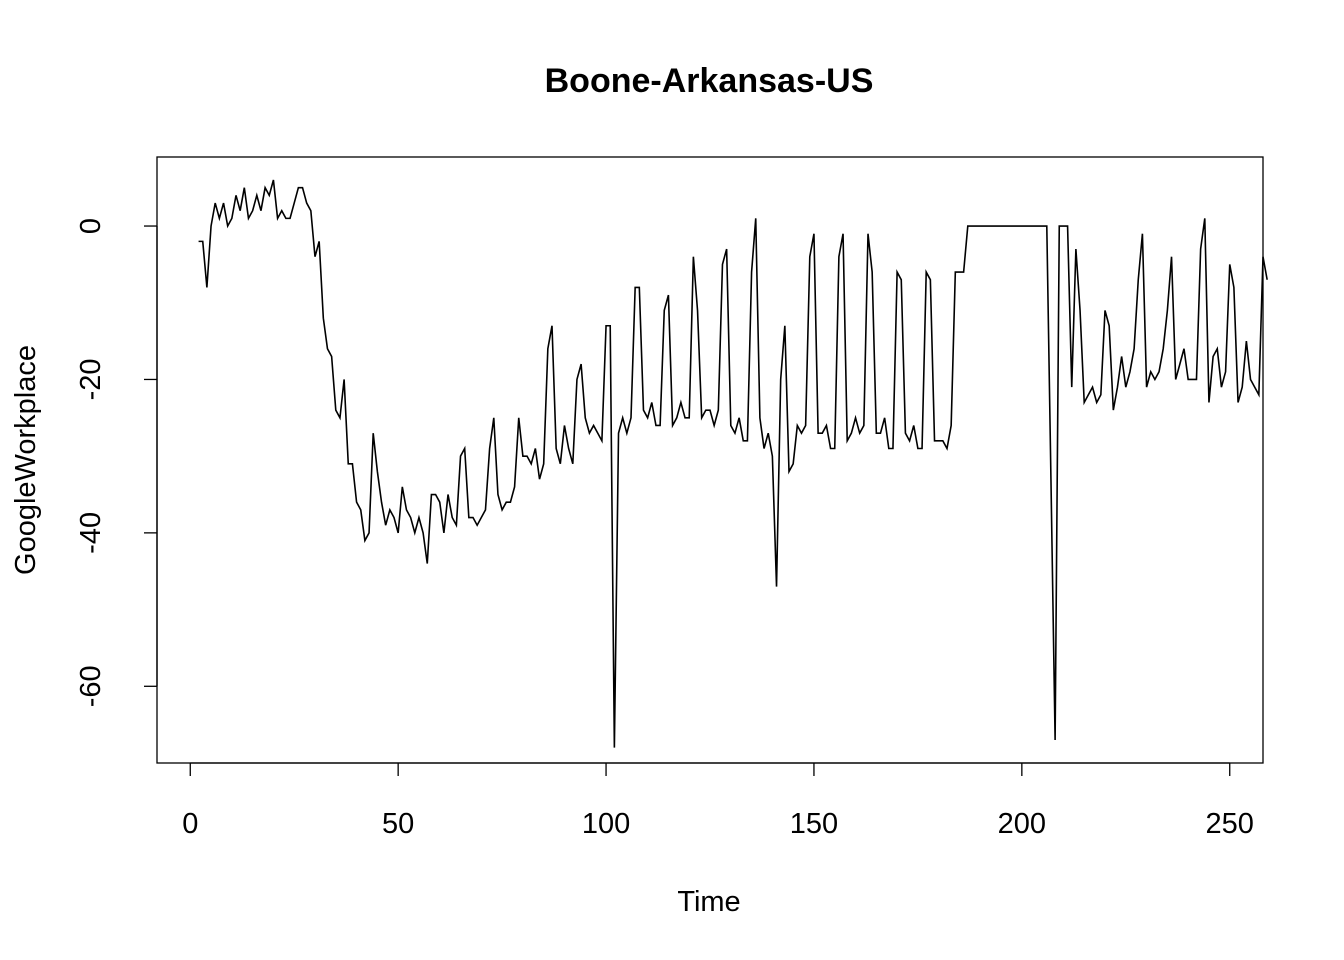 The width and height of the screenshot is (1344, 960). Describe the element at coordinates (606, 824) in the screenshot. I see `x-tick-label: 100` at that location.